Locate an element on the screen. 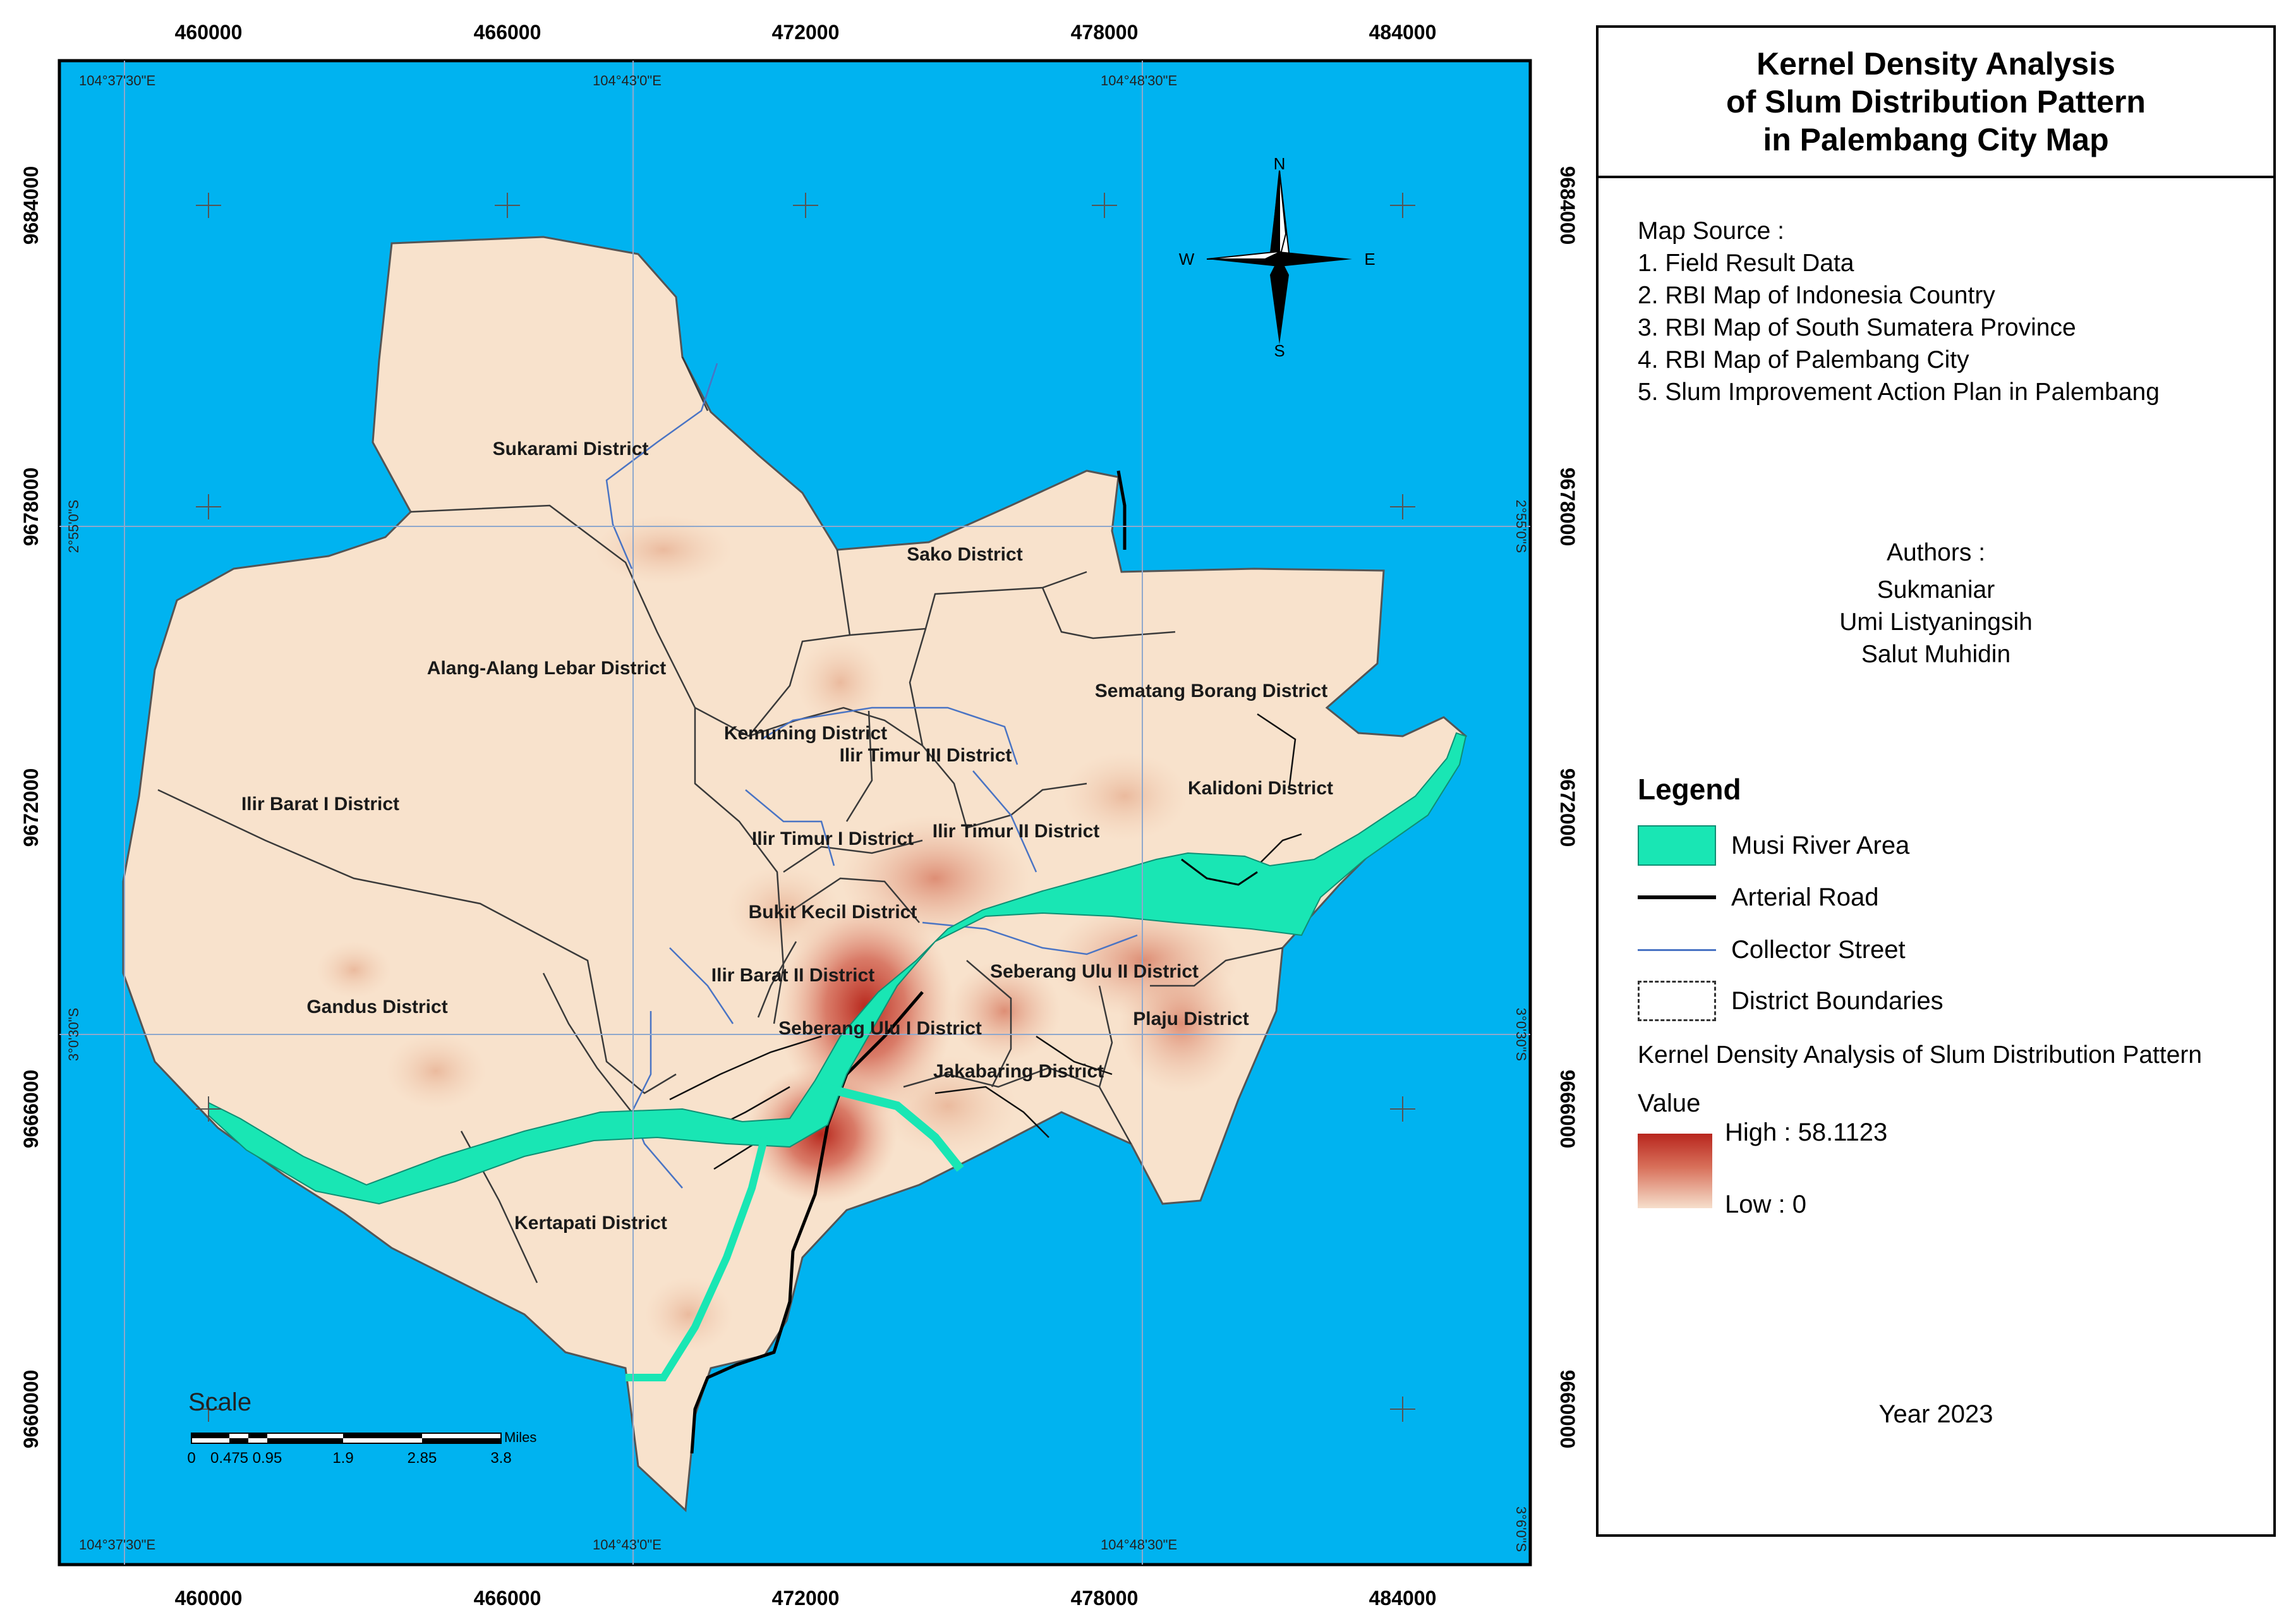 This screenshot has width=2291, height=1624. author-name: Salut Muhidin is located at coordinates (1936, 654).